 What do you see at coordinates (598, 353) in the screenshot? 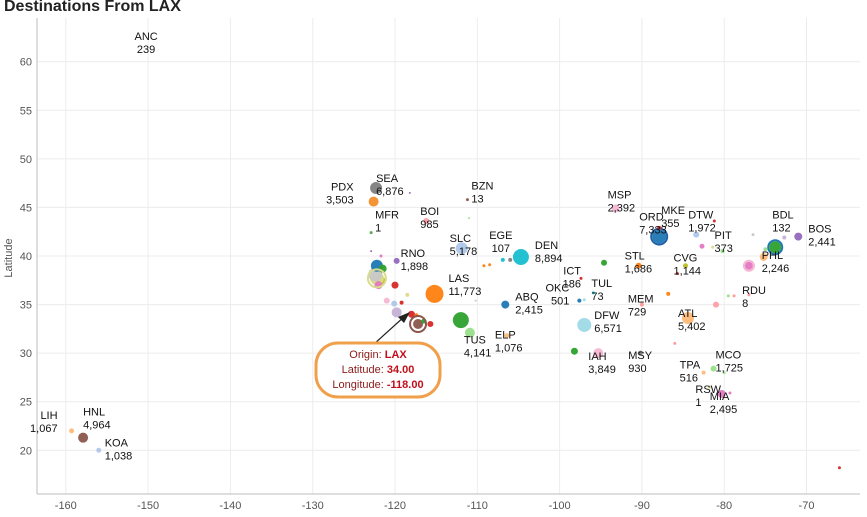
I see `airport-point-iah` at bounding box center [598, 353].